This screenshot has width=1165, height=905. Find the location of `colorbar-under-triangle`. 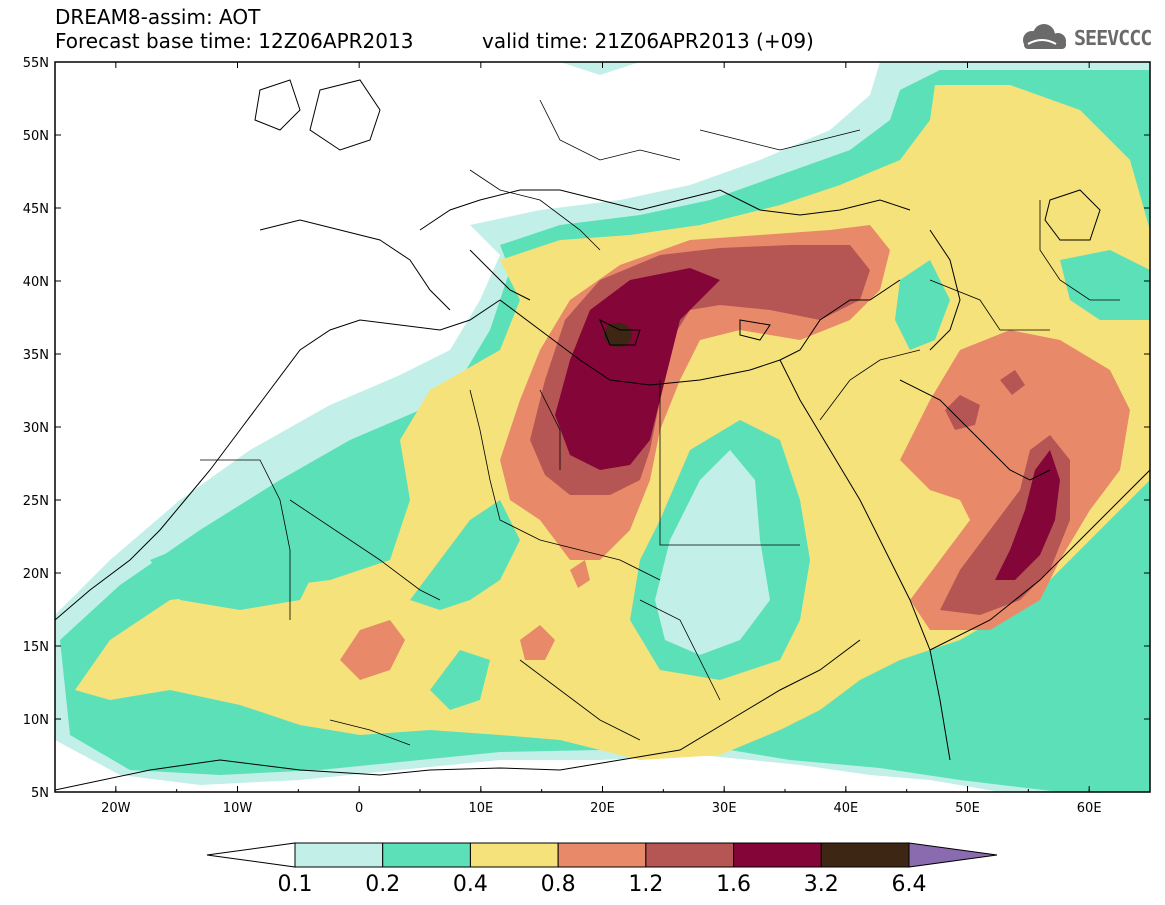

colorbar-under-triangle is located at coordinates (251, 855).